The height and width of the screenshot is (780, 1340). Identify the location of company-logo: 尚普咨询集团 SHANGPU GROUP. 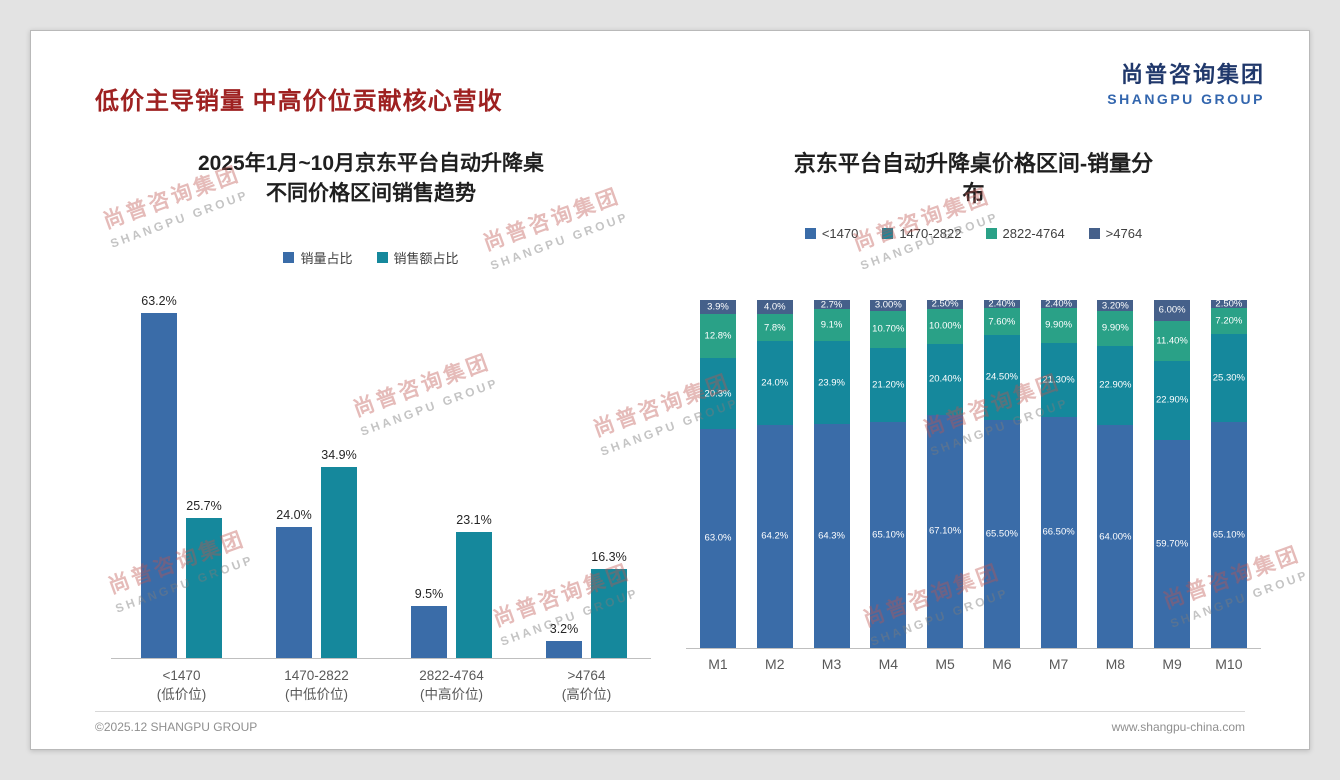
(1186, 82).